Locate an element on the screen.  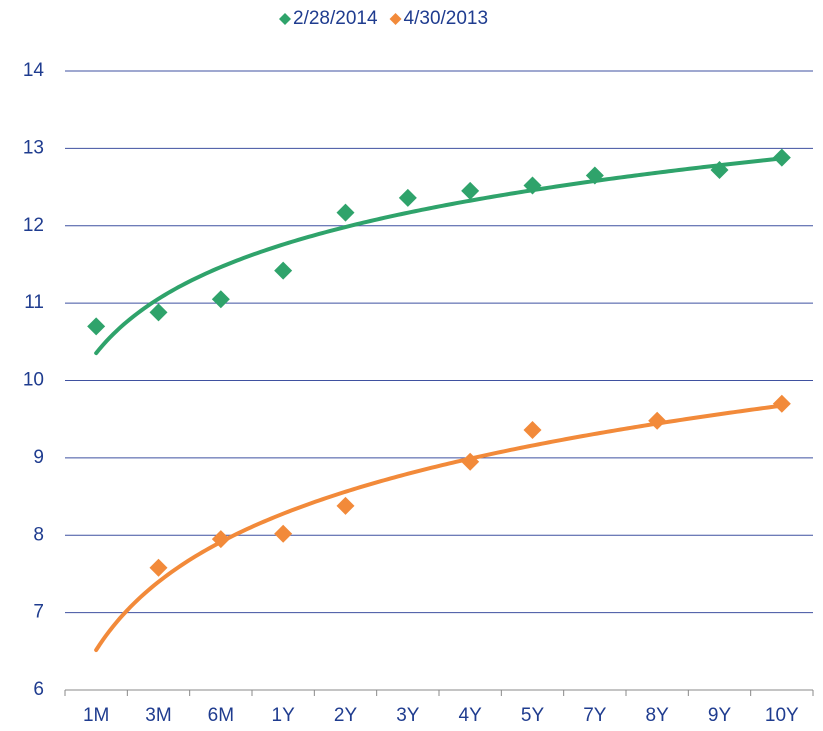
y-tick-label: 10 is located at coordinates (33, 380).